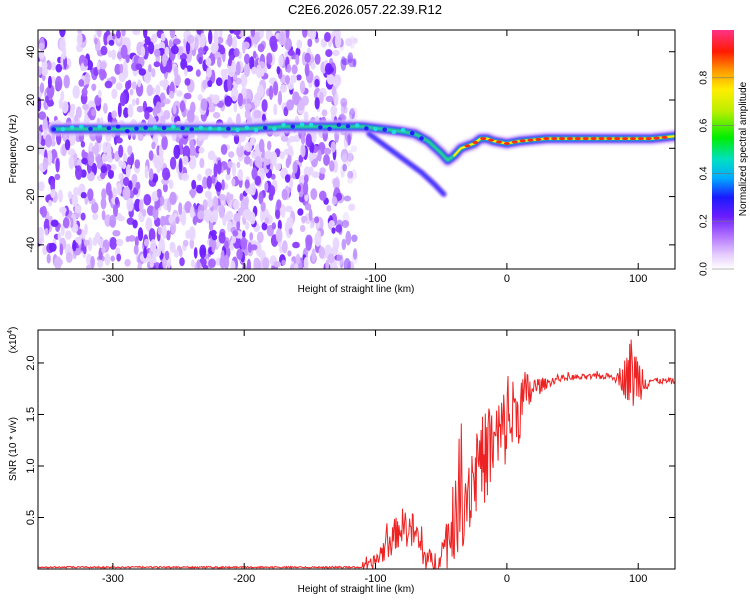 The image size is (750, 600). What do you see at coordinates (31, 148) in the screenshot?
I see `spectrogram-y-tick-label: 0` at bounding box center [31, 148].